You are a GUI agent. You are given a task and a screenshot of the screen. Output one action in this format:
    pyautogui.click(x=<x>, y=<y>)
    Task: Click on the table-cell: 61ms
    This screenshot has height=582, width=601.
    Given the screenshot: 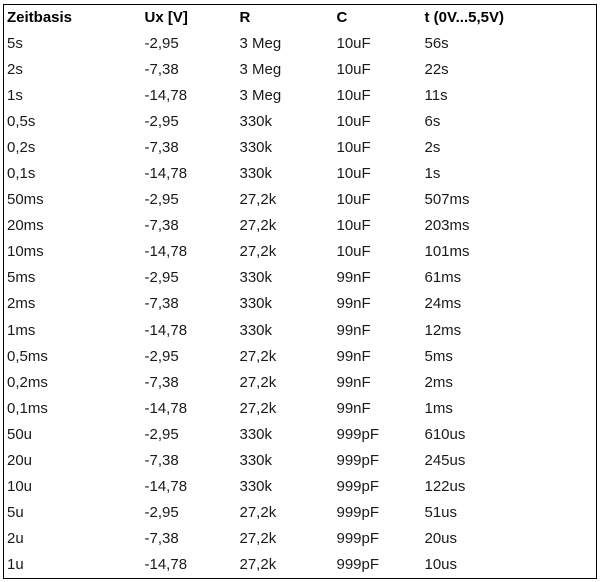 What is the action you would take?
    pyautogui.click(x=443, y=278)
    